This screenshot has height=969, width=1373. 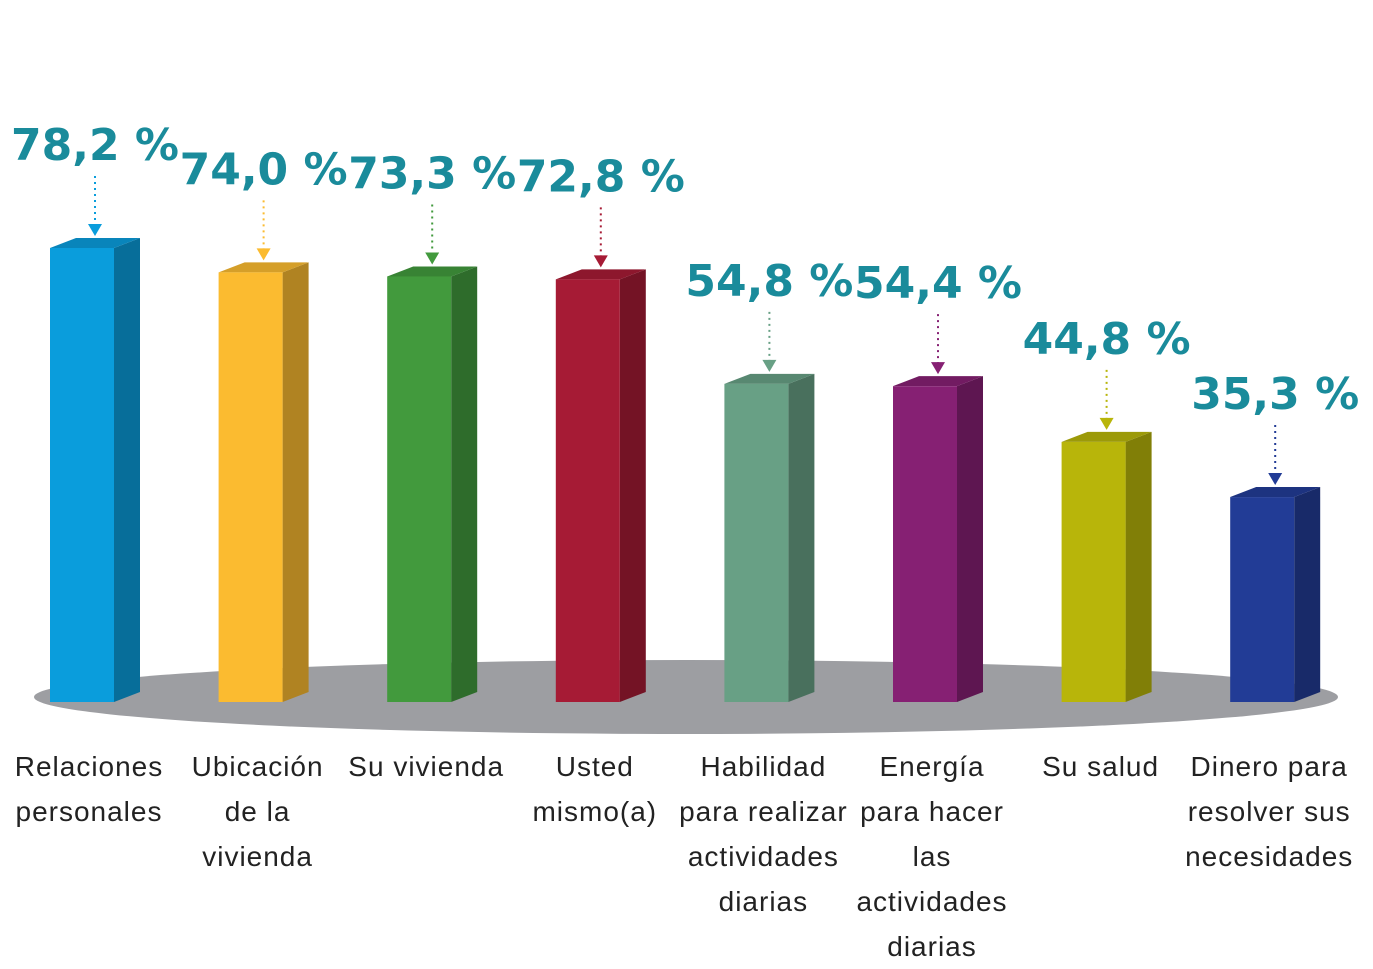 What do you see at coordinates (426, 766) in the screenshot?
I see `category-label: Su vivienda` at bounding box center [426, 766].